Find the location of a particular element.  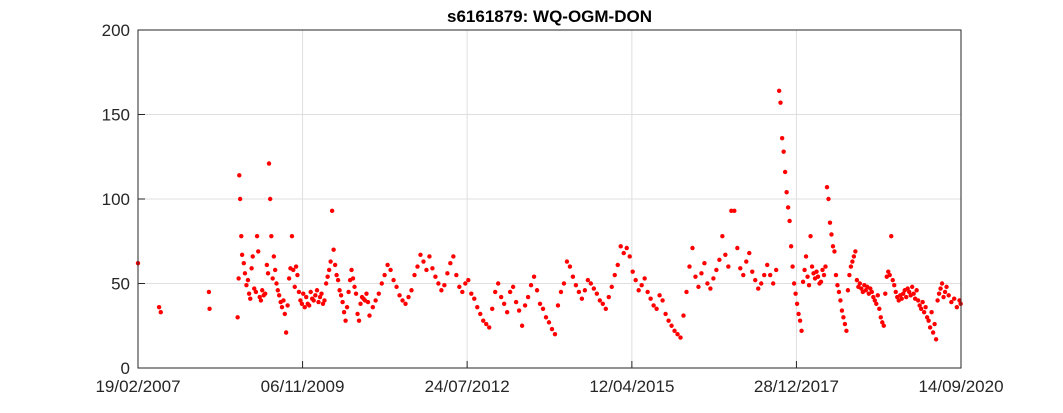

y-tick-label: 100 is located at coordinates (116, 199).